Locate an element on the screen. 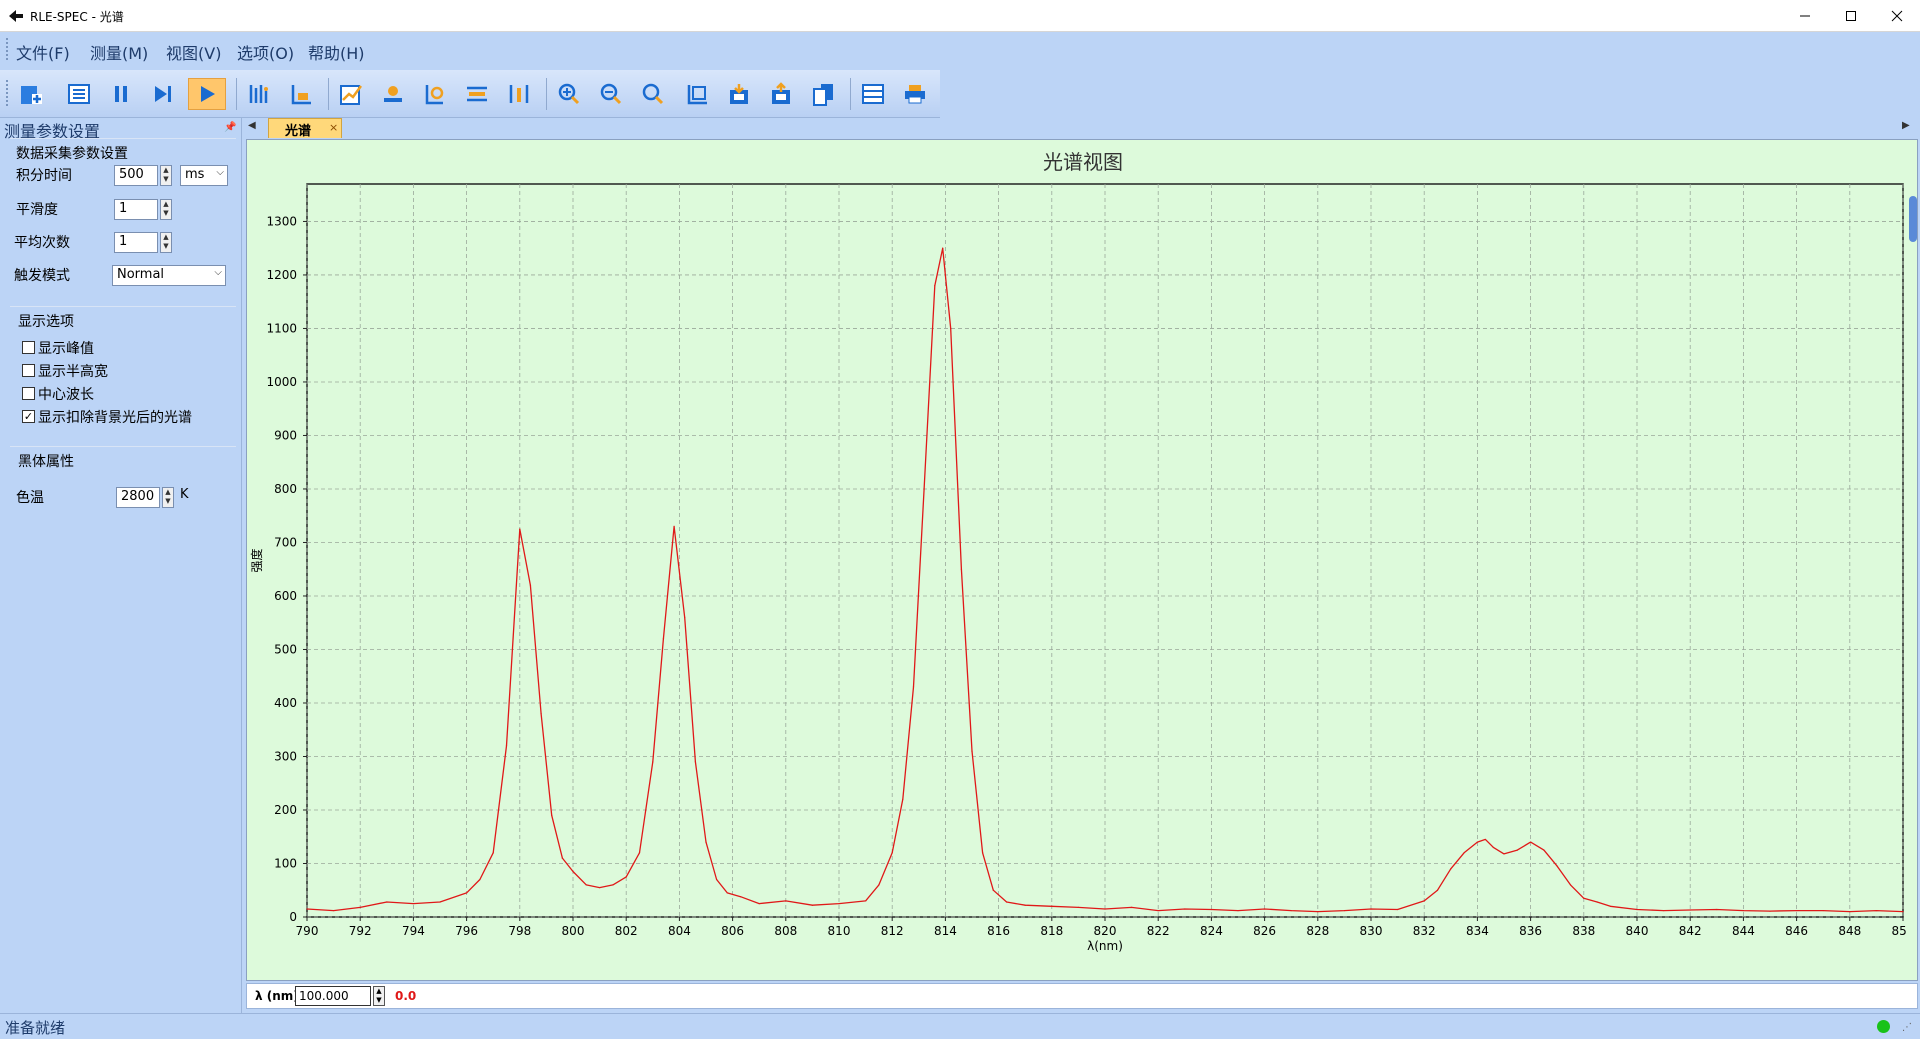 The height and width of the screenshot is (1039, 1920). new-measure-button is located at coordinates (31, 94).